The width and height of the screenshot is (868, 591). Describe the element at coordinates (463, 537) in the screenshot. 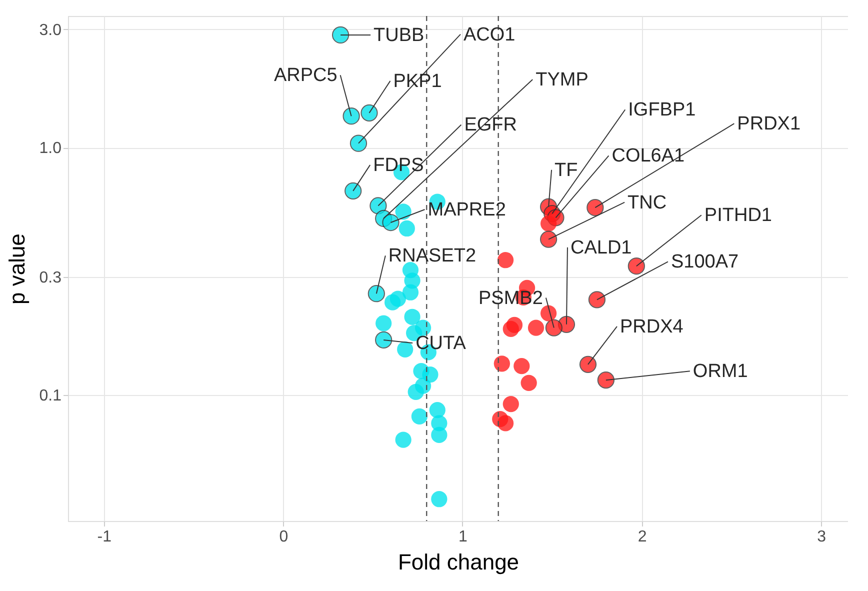

I see `x-tick-label: 1` at that location.